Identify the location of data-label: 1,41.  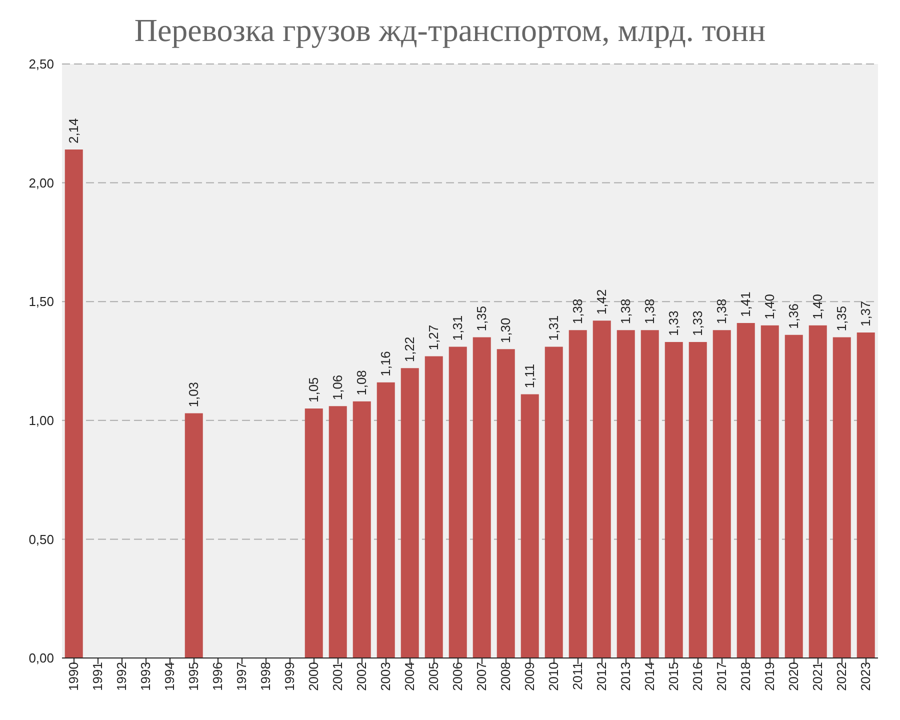
(745, 304).